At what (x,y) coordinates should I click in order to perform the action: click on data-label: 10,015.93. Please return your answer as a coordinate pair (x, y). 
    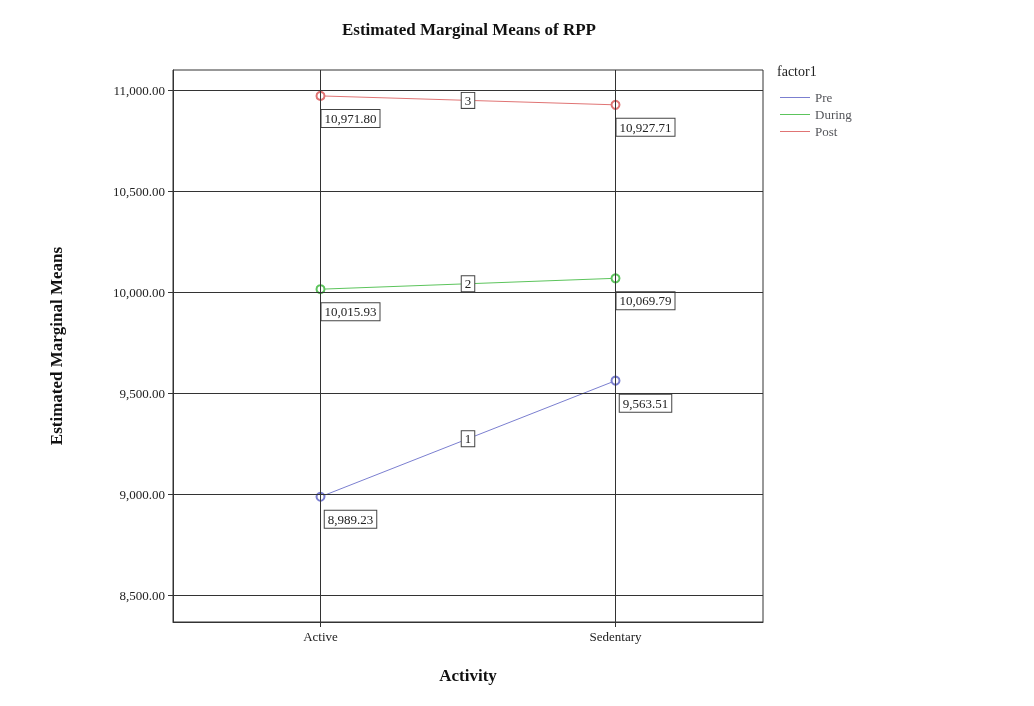
    Looking at the image, I should click on (350, 312).